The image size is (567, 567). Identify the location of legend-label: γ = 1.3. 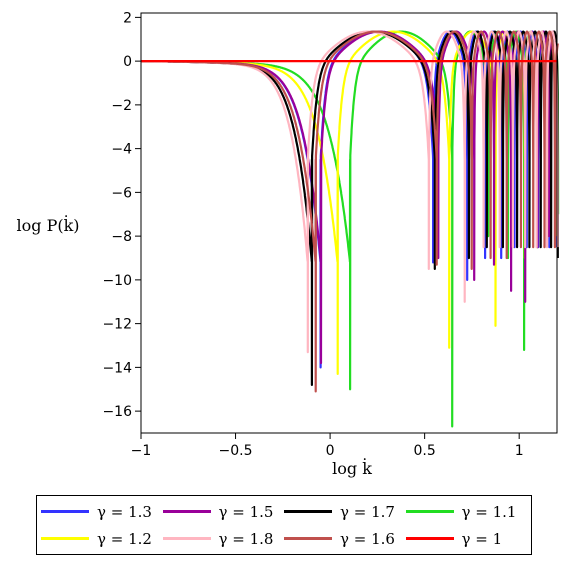
(124, 511).